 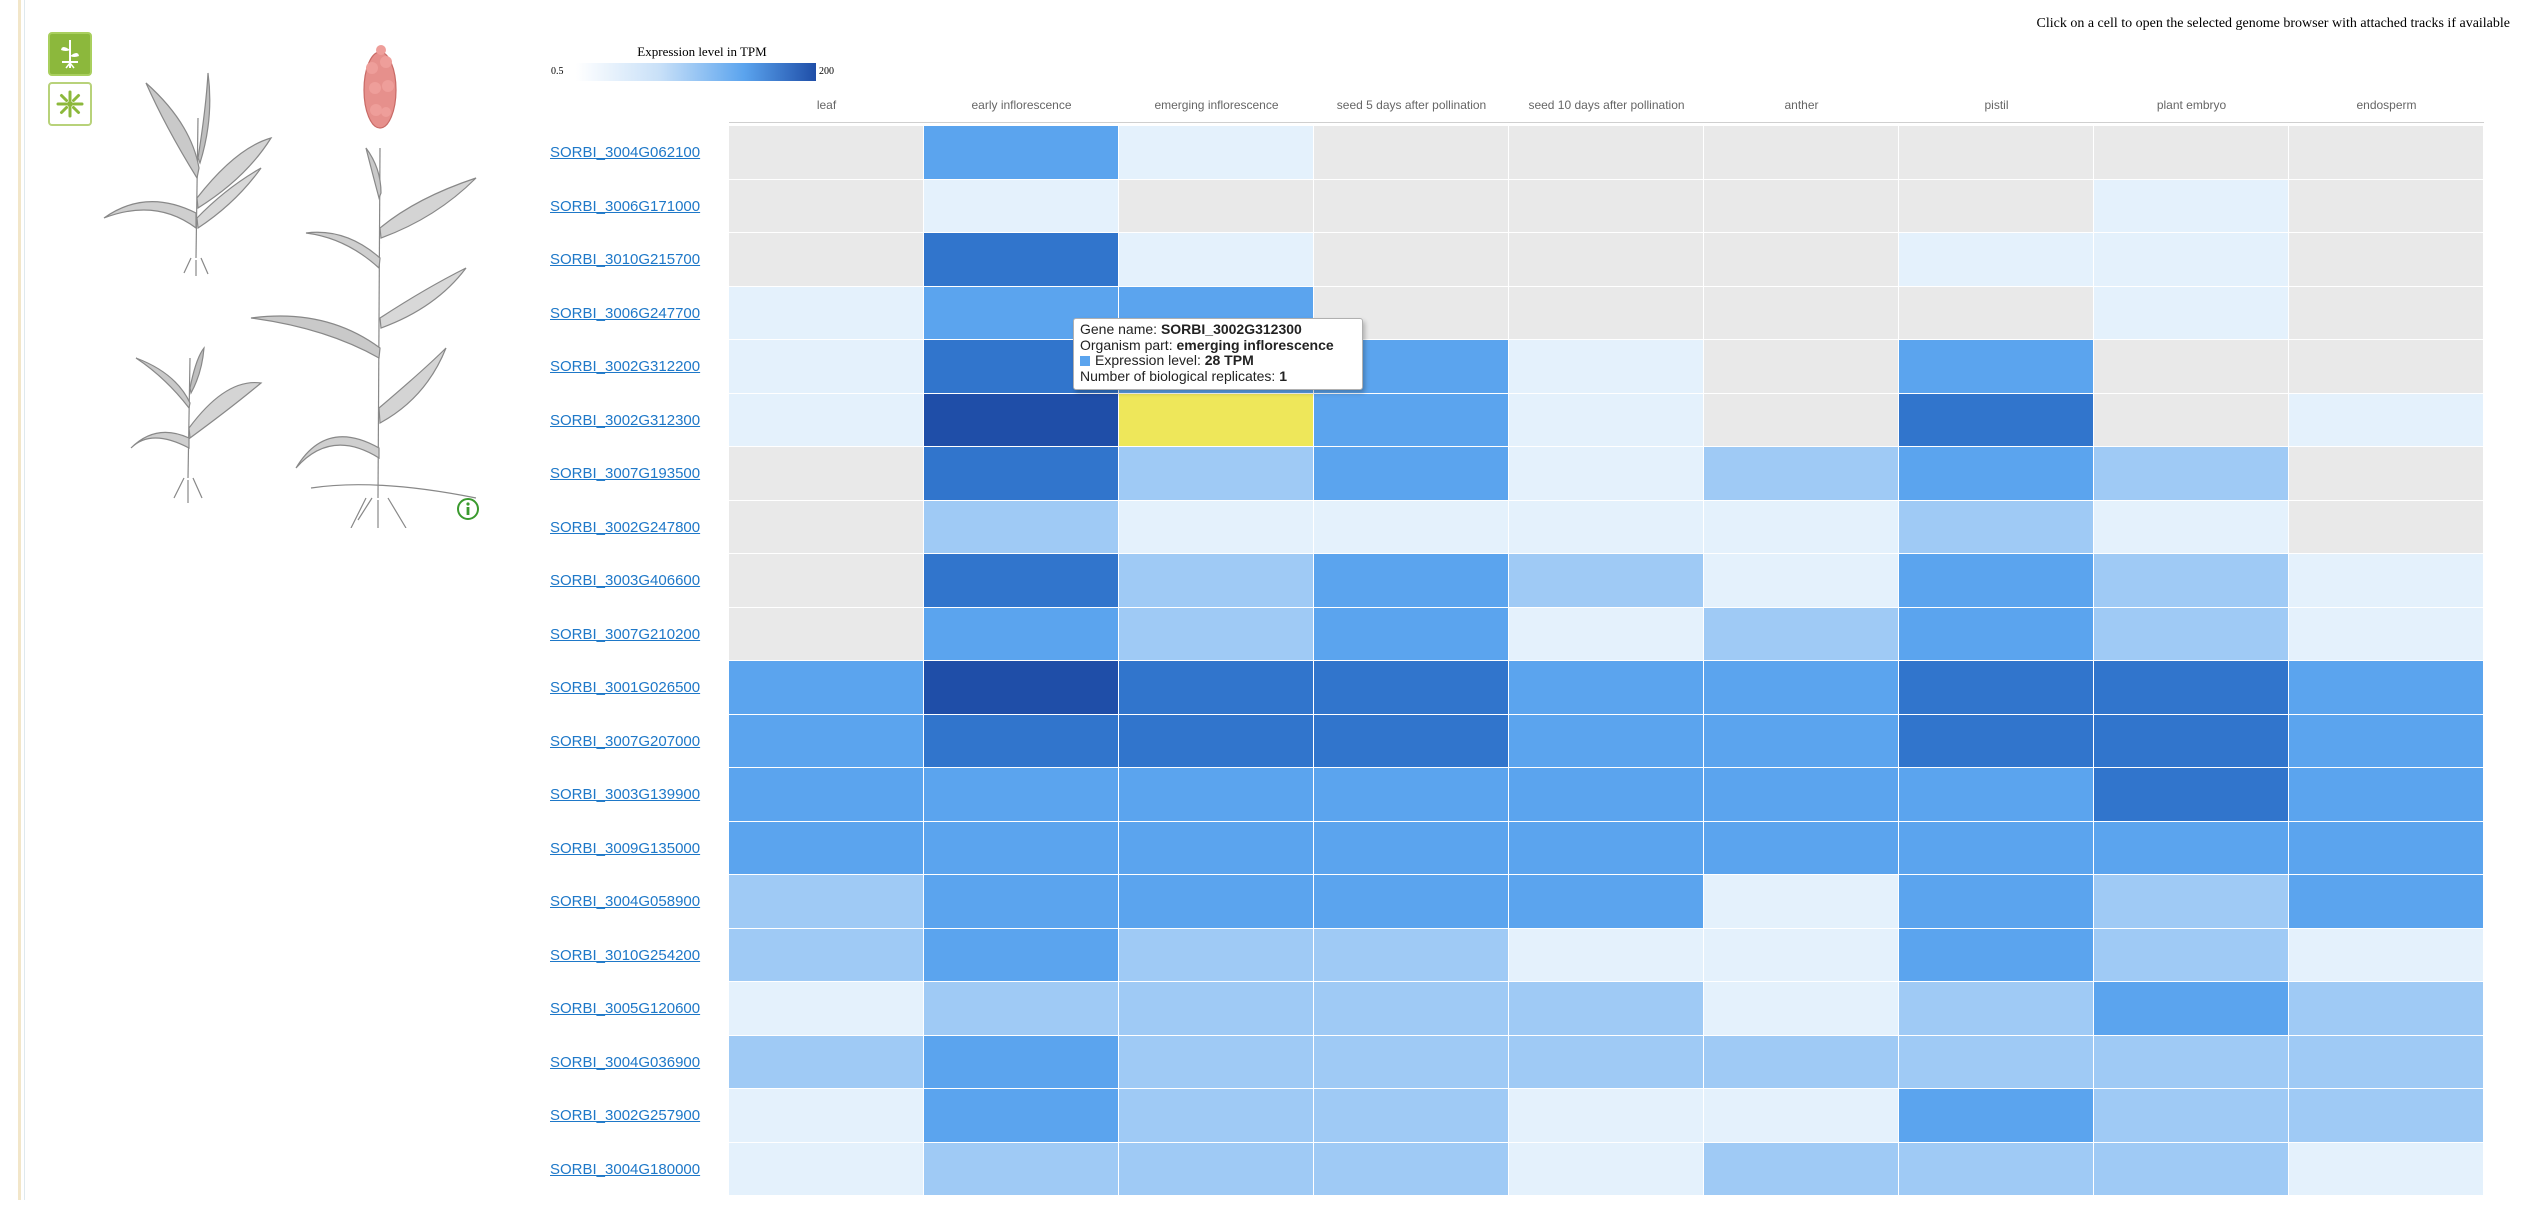 What do you see at coordinates (625, 153) in the screenshot?
I see `gene-link: SORBI_3004G062100` at bounding box center [625, 153].